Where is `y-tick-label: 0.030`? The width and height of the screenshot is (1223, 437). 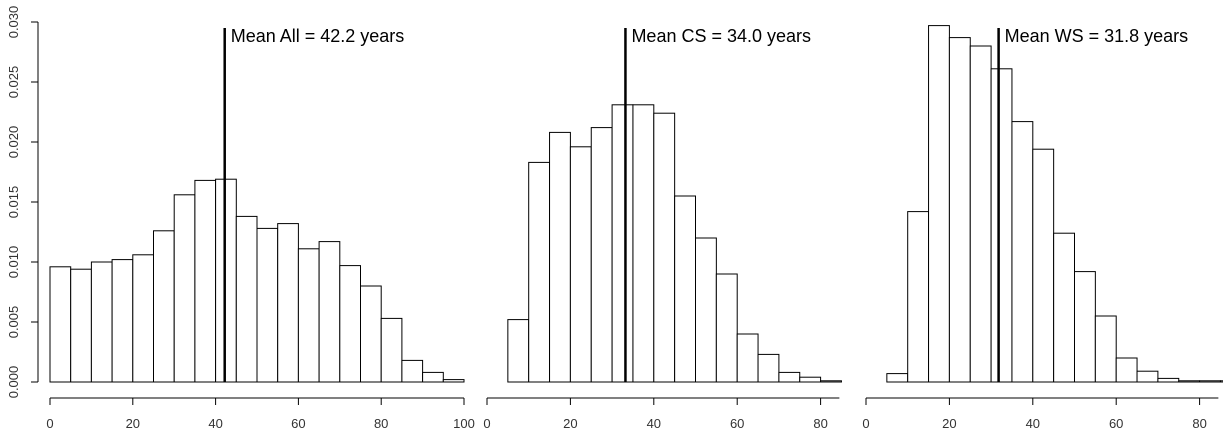 y-tick-label: 0.030 is located at coordinates (13, 22).